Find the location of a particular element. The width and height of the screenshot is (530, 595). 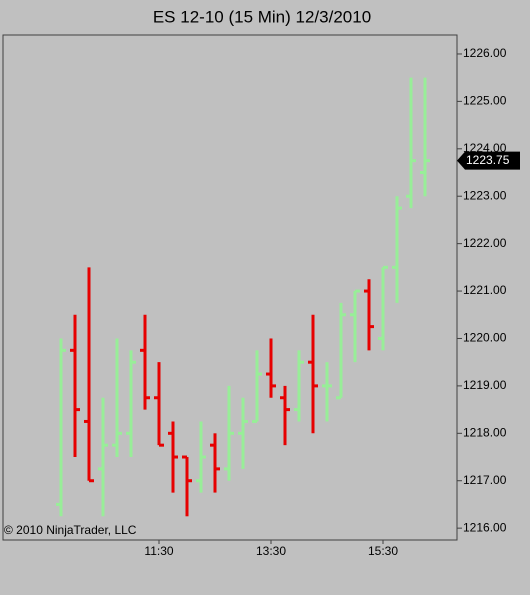

last-price-tag is located at coordinates (488, 160).